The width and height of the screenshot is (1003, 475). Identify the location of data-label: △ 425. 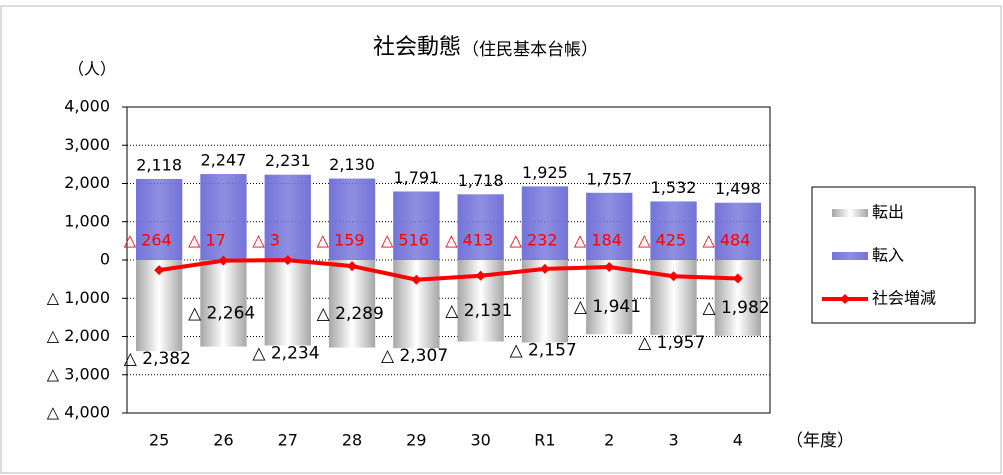
(662, 240).